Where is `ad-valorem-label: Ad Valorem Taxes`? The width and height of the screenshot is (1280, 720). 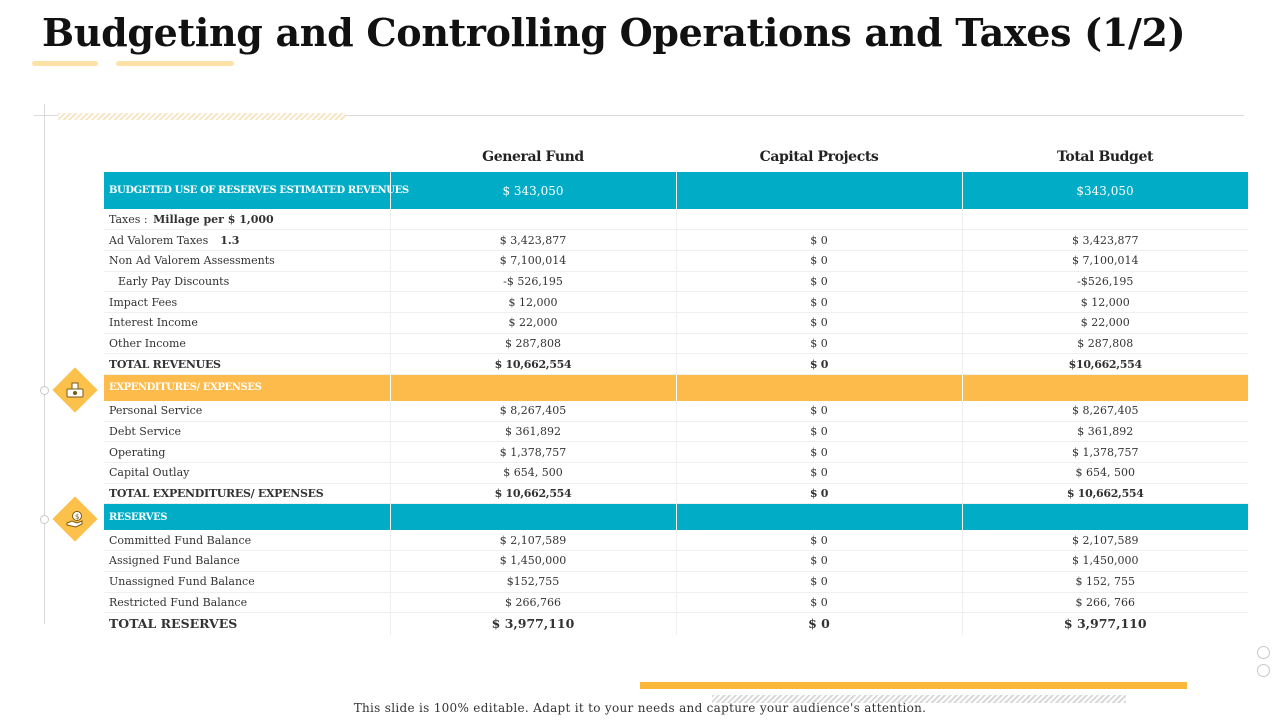
ad-valorem-label: Ad Valorem Taxes is located at coordinates (159, 240).